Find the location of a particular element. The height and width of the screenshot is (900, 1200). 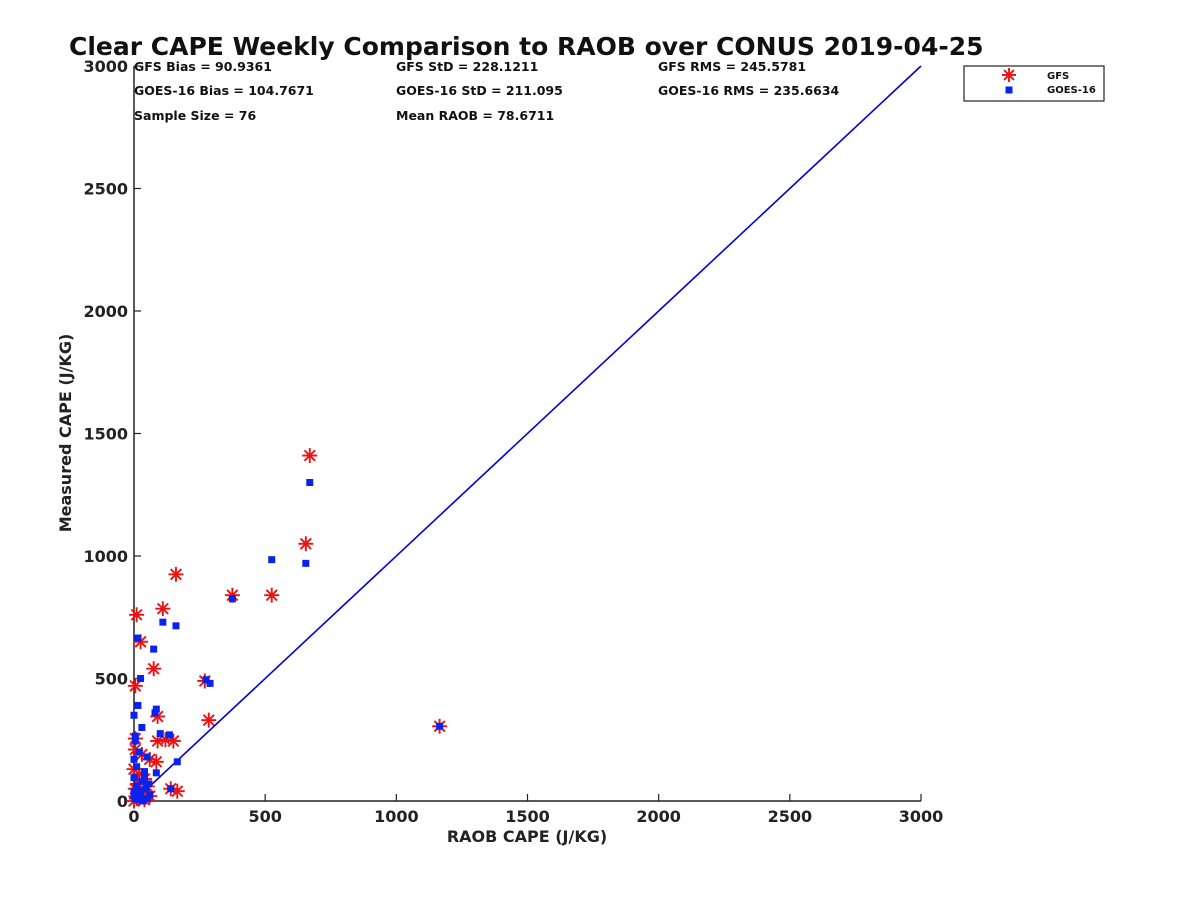

y-axis-label: Measured CAPE (J/KG) is located at coordinates (65, 433).